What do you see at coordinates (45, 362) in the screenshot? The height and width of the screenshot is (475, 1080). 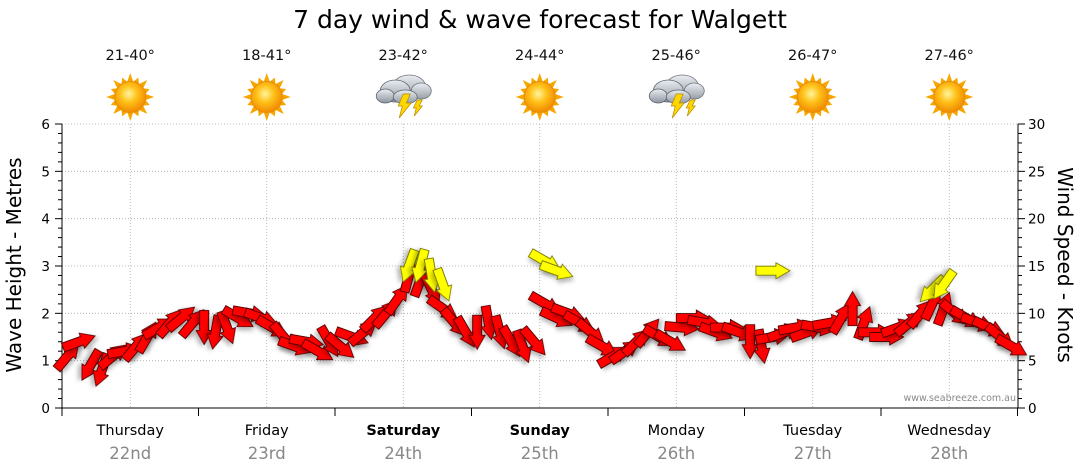 I see `left-tick-label: 1` at bounding box center [45, 362].